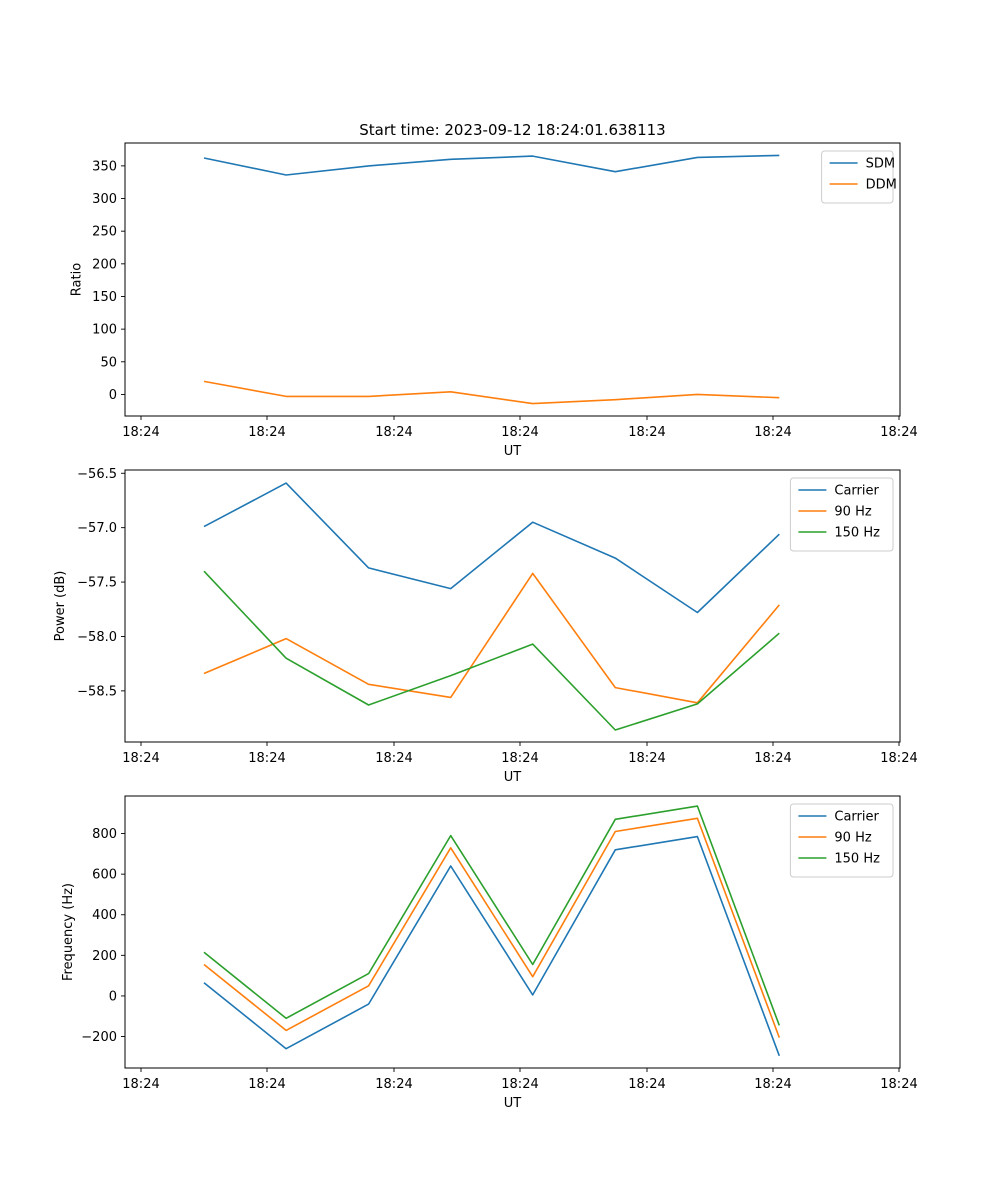 This screenshot has height=1200, width=1000. I want to click on chart-ratio-legend-label-ddm: DDM, so click(881, 185).